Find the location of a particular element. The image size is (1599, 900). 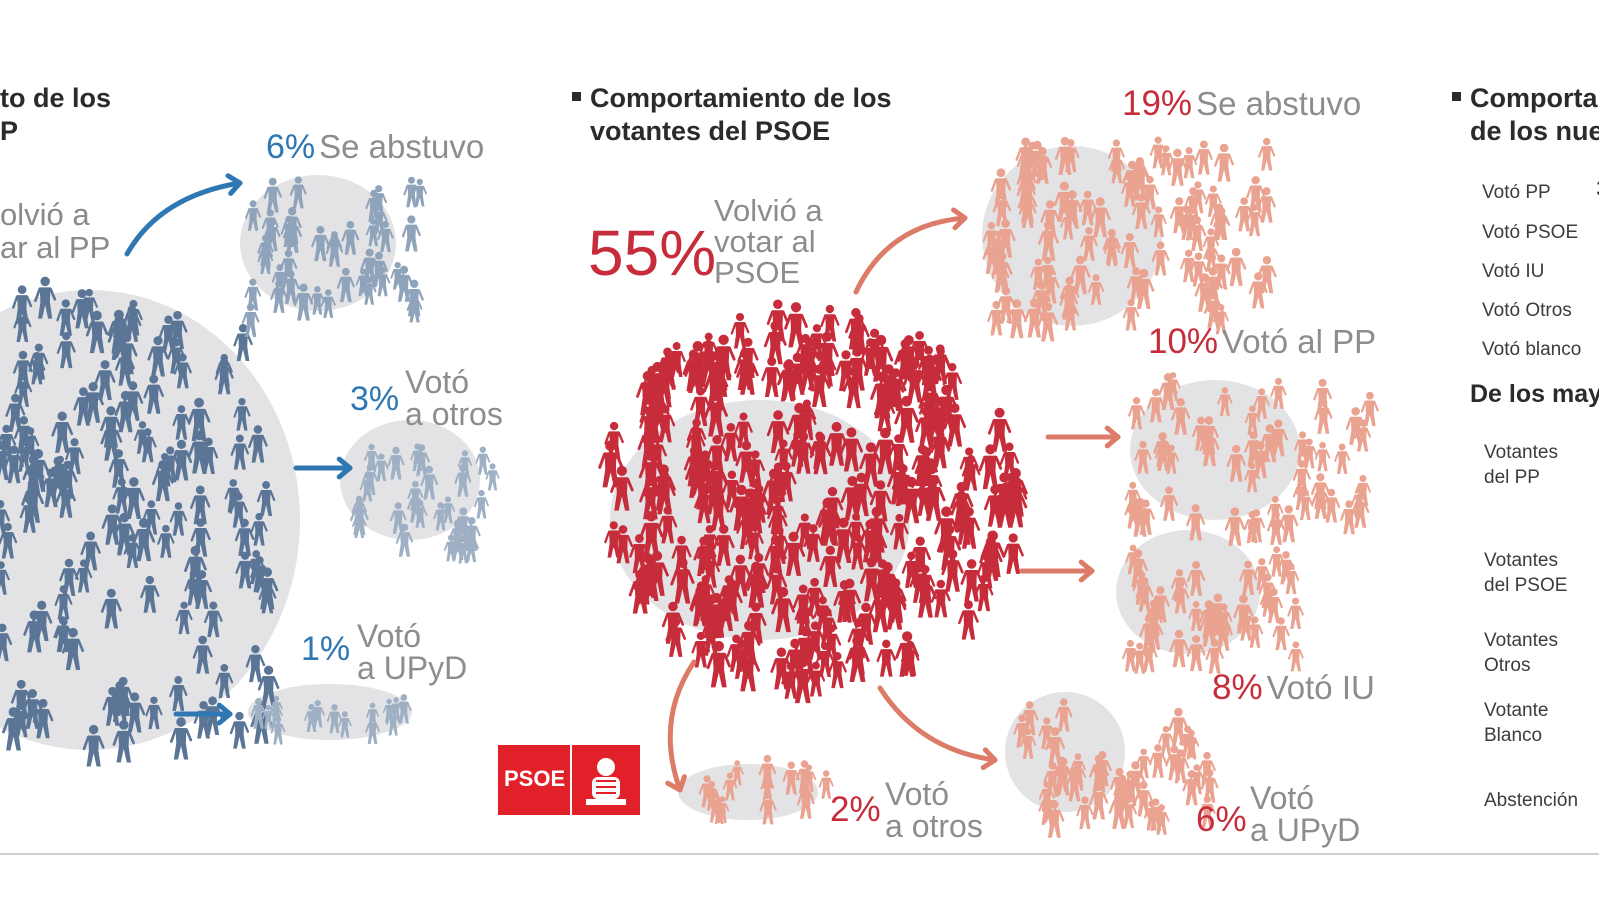

pp-upyd-label: Votó a UPyD is located at coordinates (412, 652).